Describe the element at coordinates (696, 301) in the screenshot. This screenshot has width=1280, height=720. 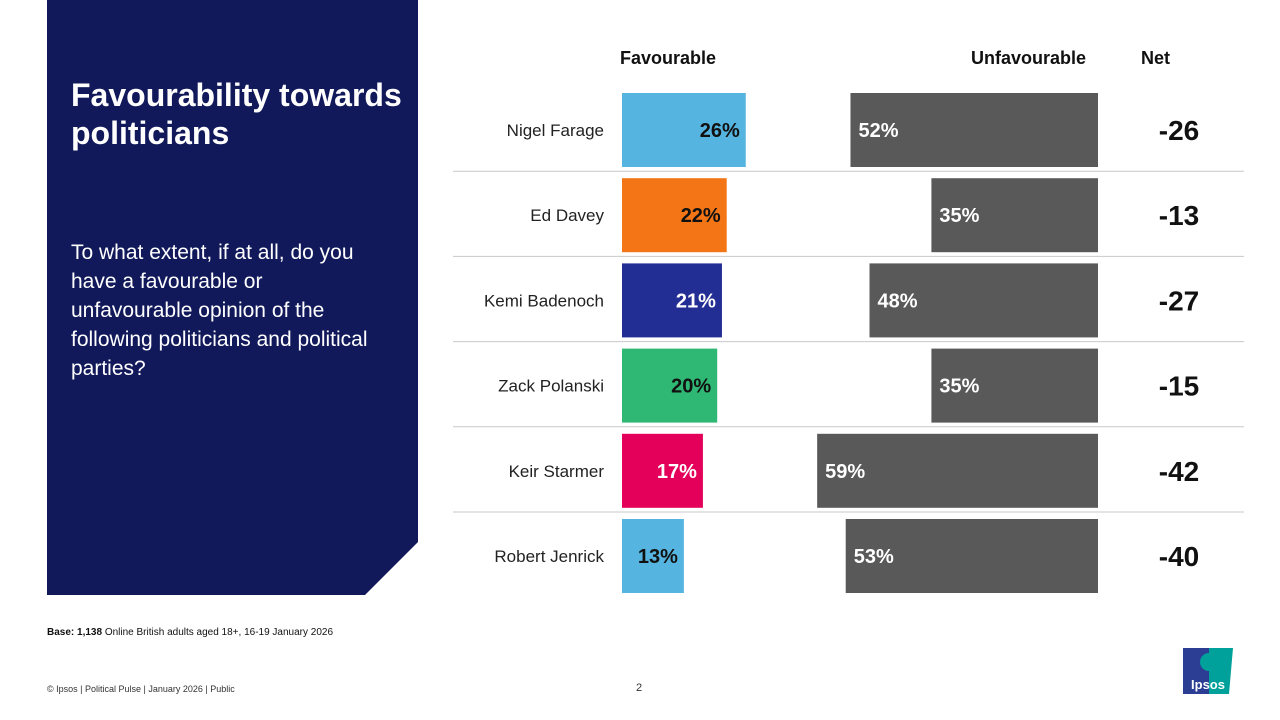
I see `favourable-label: 21%` at that location.